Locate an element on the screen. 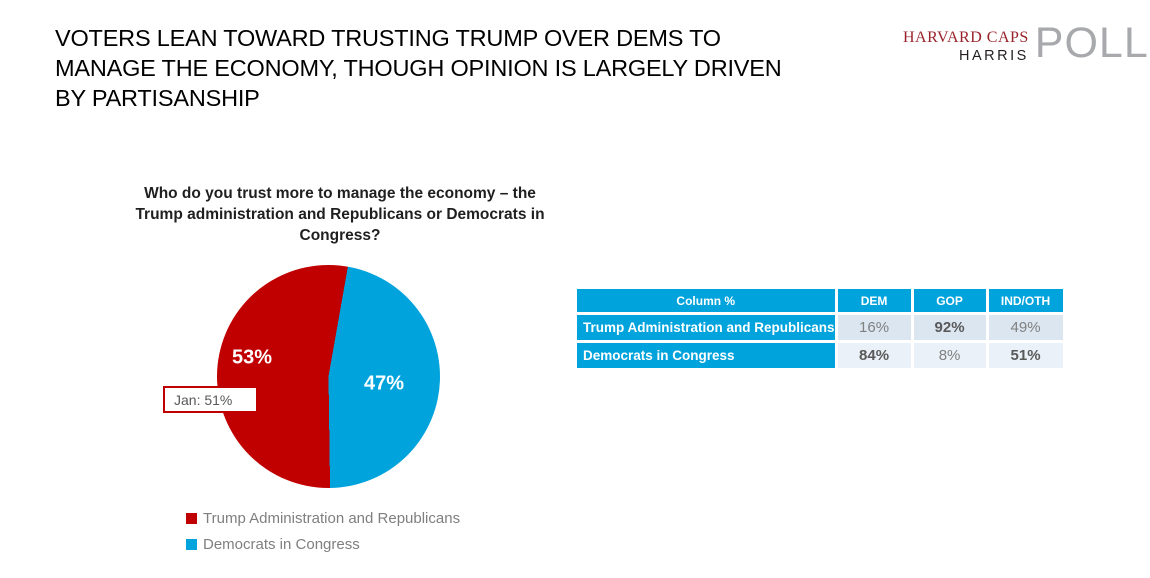  pie-chart is located at coordinates (328, 376).